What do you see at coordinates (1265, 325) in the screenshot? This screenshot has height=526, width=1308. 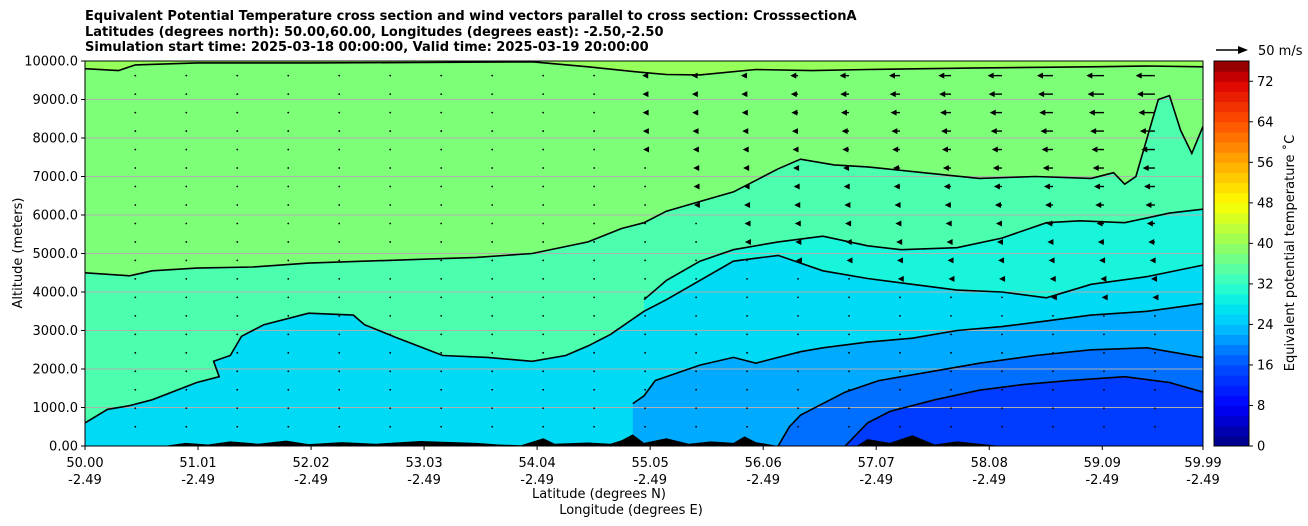 I see `colorbar-tick-label: 24` at bounding box center [1265, 325].